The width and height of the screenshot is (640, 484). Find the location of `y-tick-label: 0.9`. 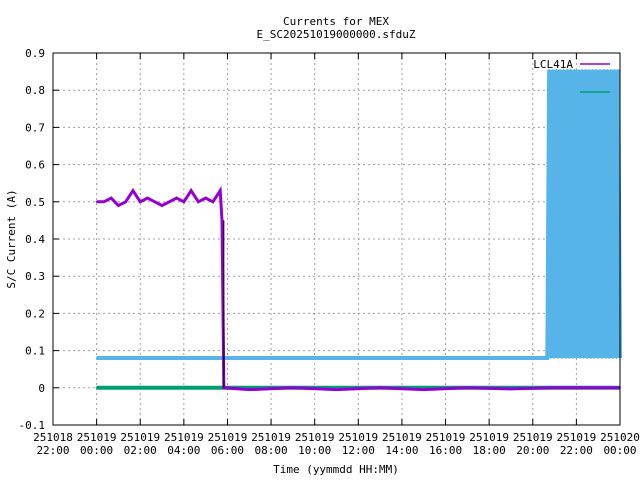

y-tick-label: 0.9 is located at coordinates (35, 53).